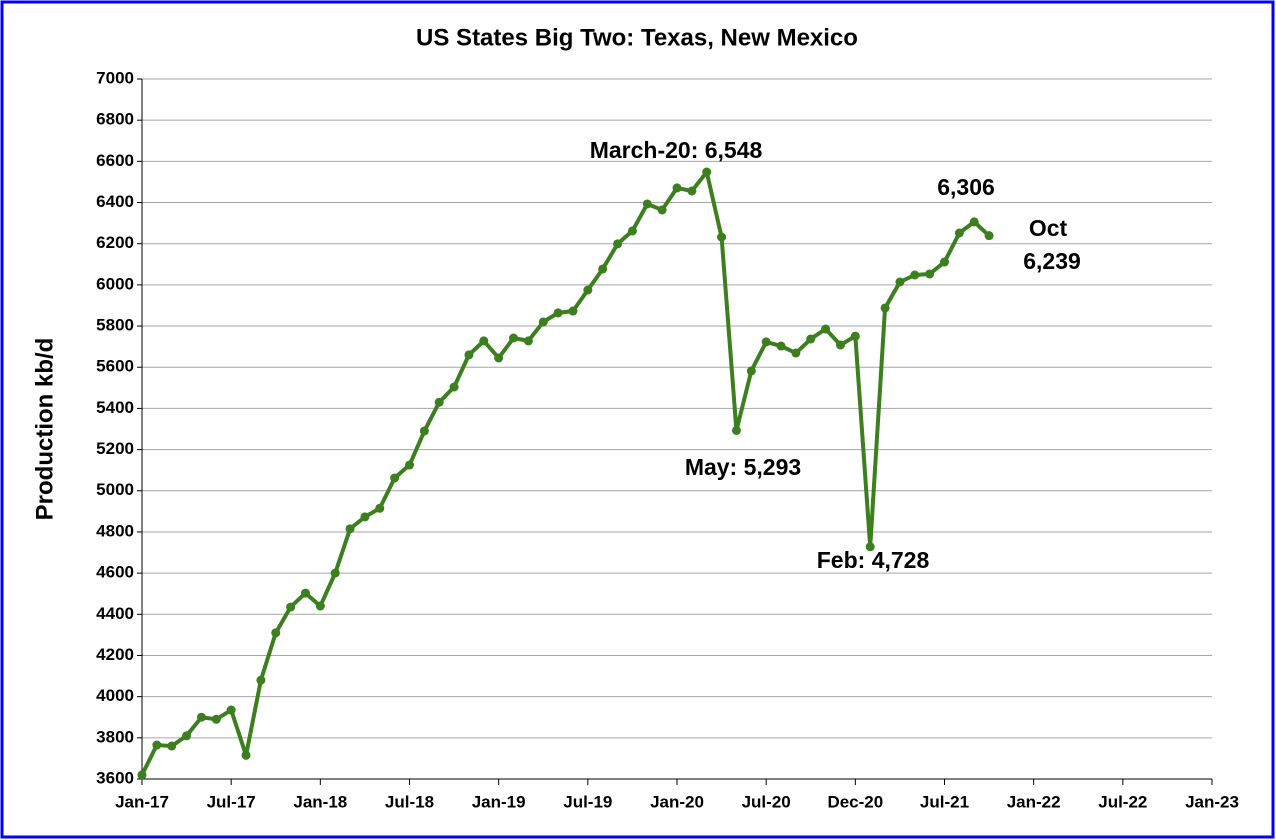  I want to click on x-tick-label: Jul-17, so click(231, 801).